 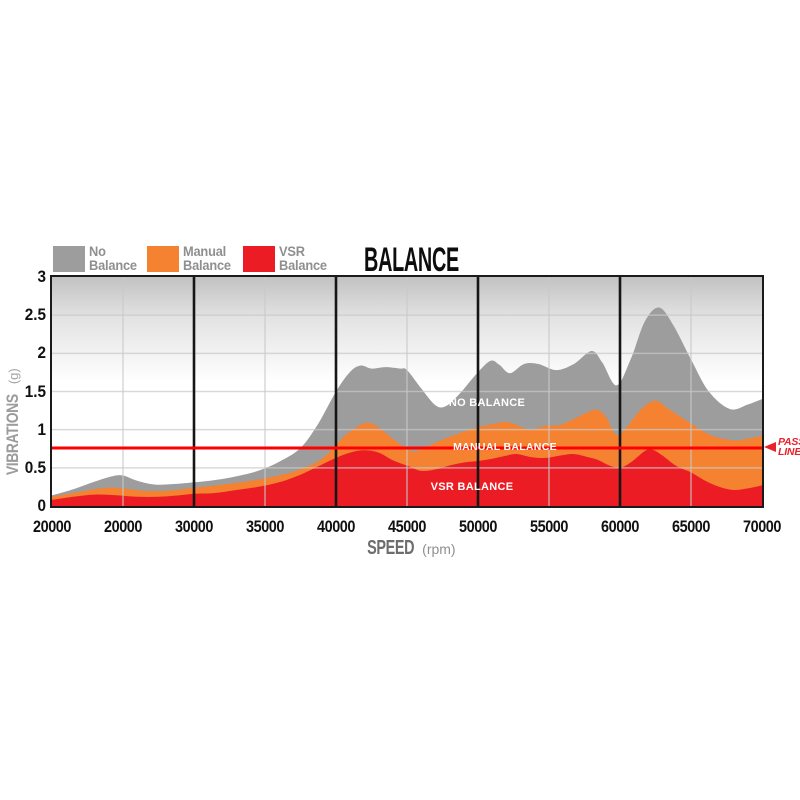 What do you see at coordinates (41, 429) in the screenshot?
I see `y-tick-label: 1` at bounding box center [41, 429].